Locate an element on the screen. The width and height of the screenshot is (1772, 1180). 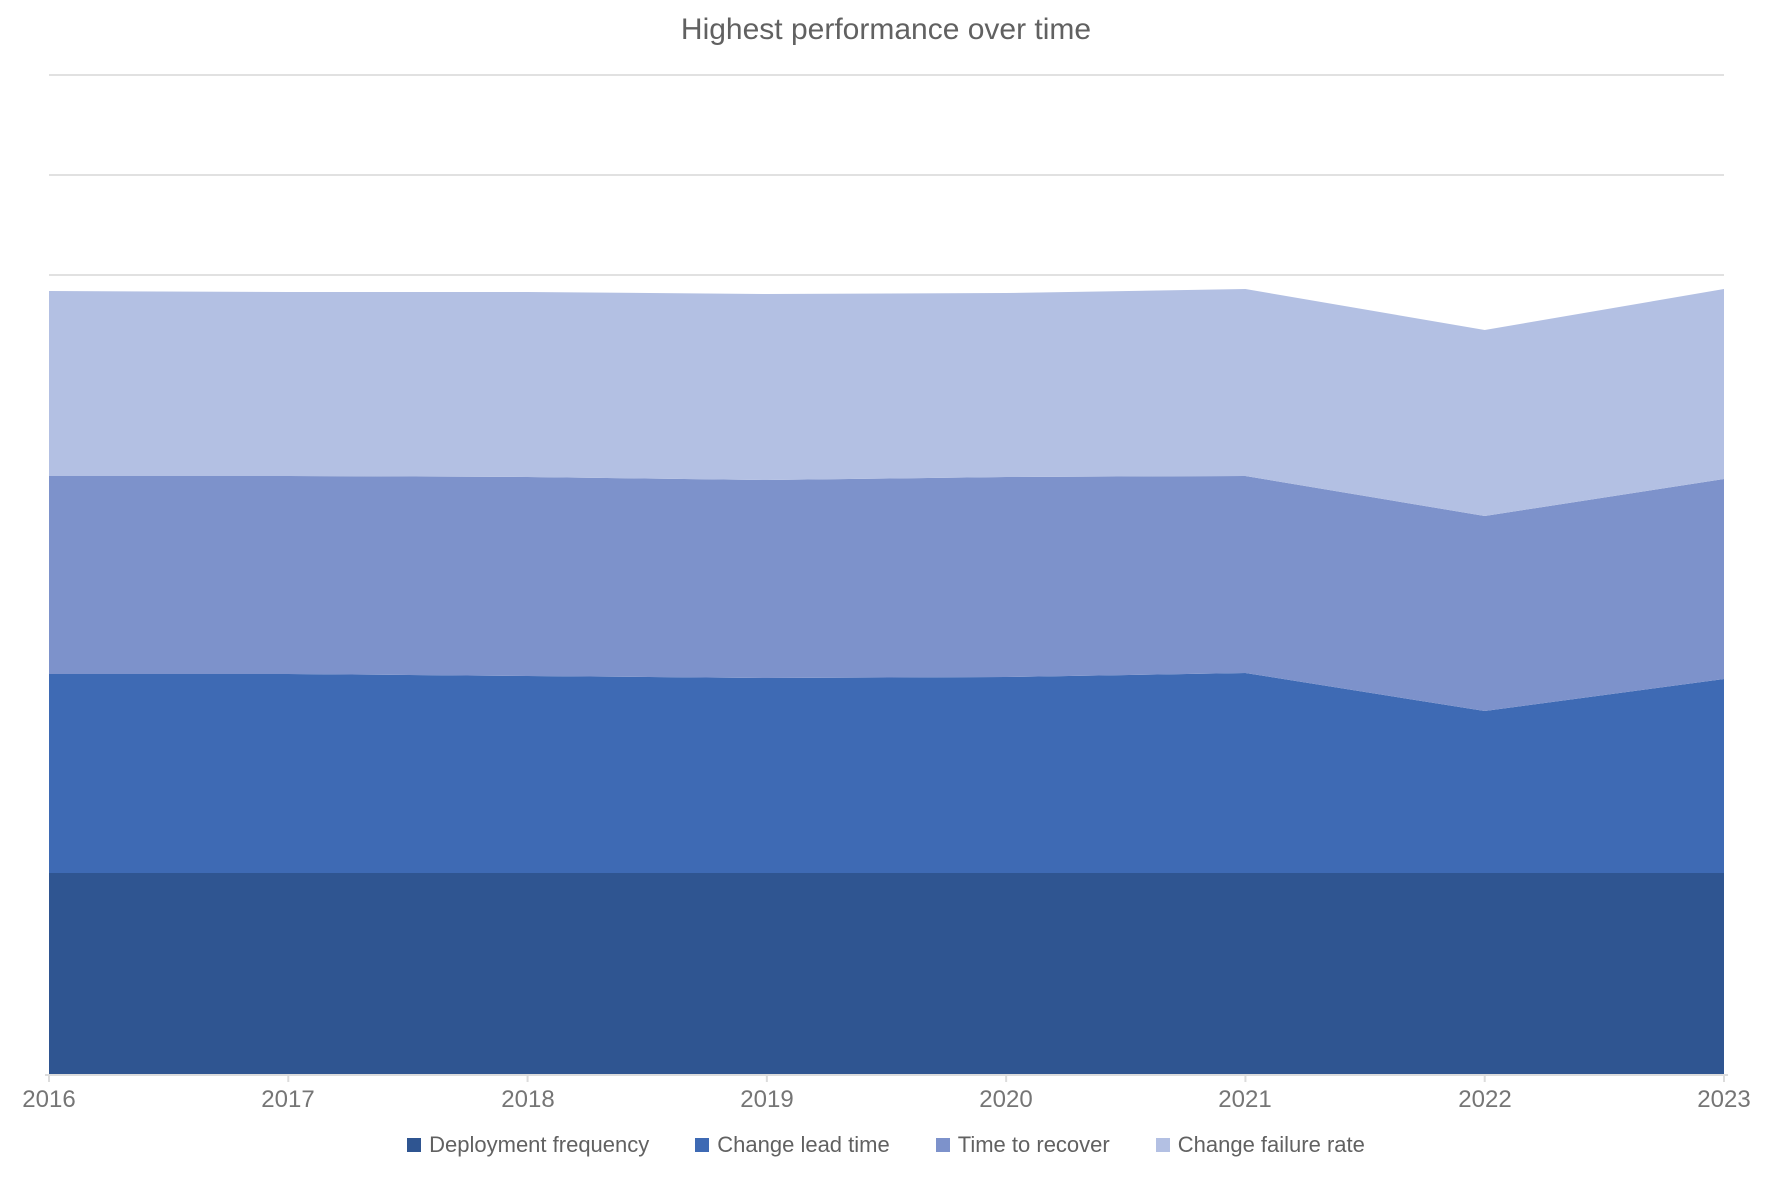
legend-swatch-time-to-recover is located at coordinates (942, 1145).